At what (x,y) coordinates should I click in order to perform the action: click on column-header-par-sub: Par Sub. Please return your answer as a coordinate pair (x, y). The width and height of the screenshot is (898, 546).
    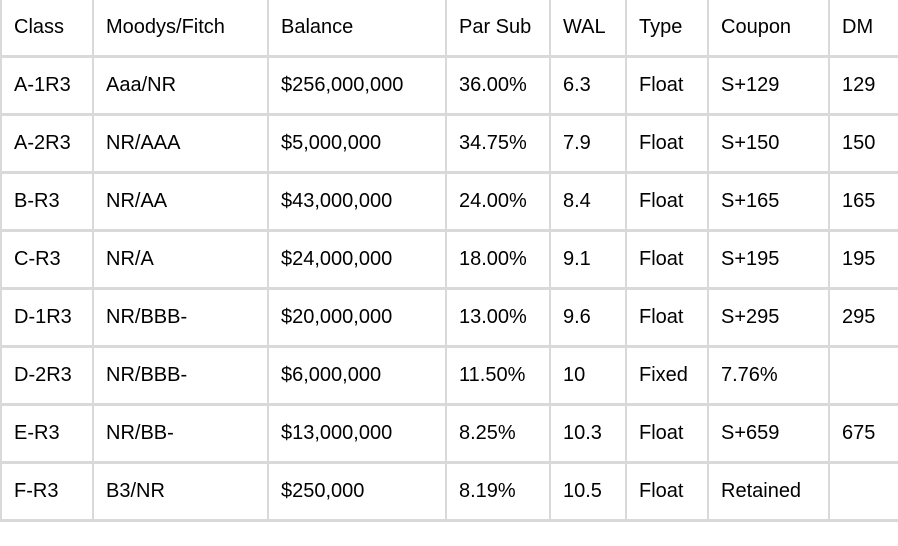
    Looking at the image, I should click on (498, 29).